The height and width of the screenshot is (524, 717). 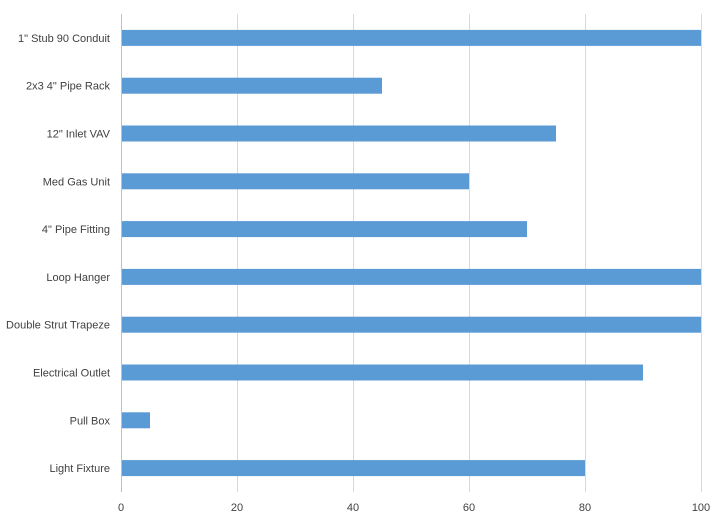 What do you see at coordinates (58, 326) in the screenshot?
I see `category-label: Double Strut Trapeze` at bounding box center [58, 326].